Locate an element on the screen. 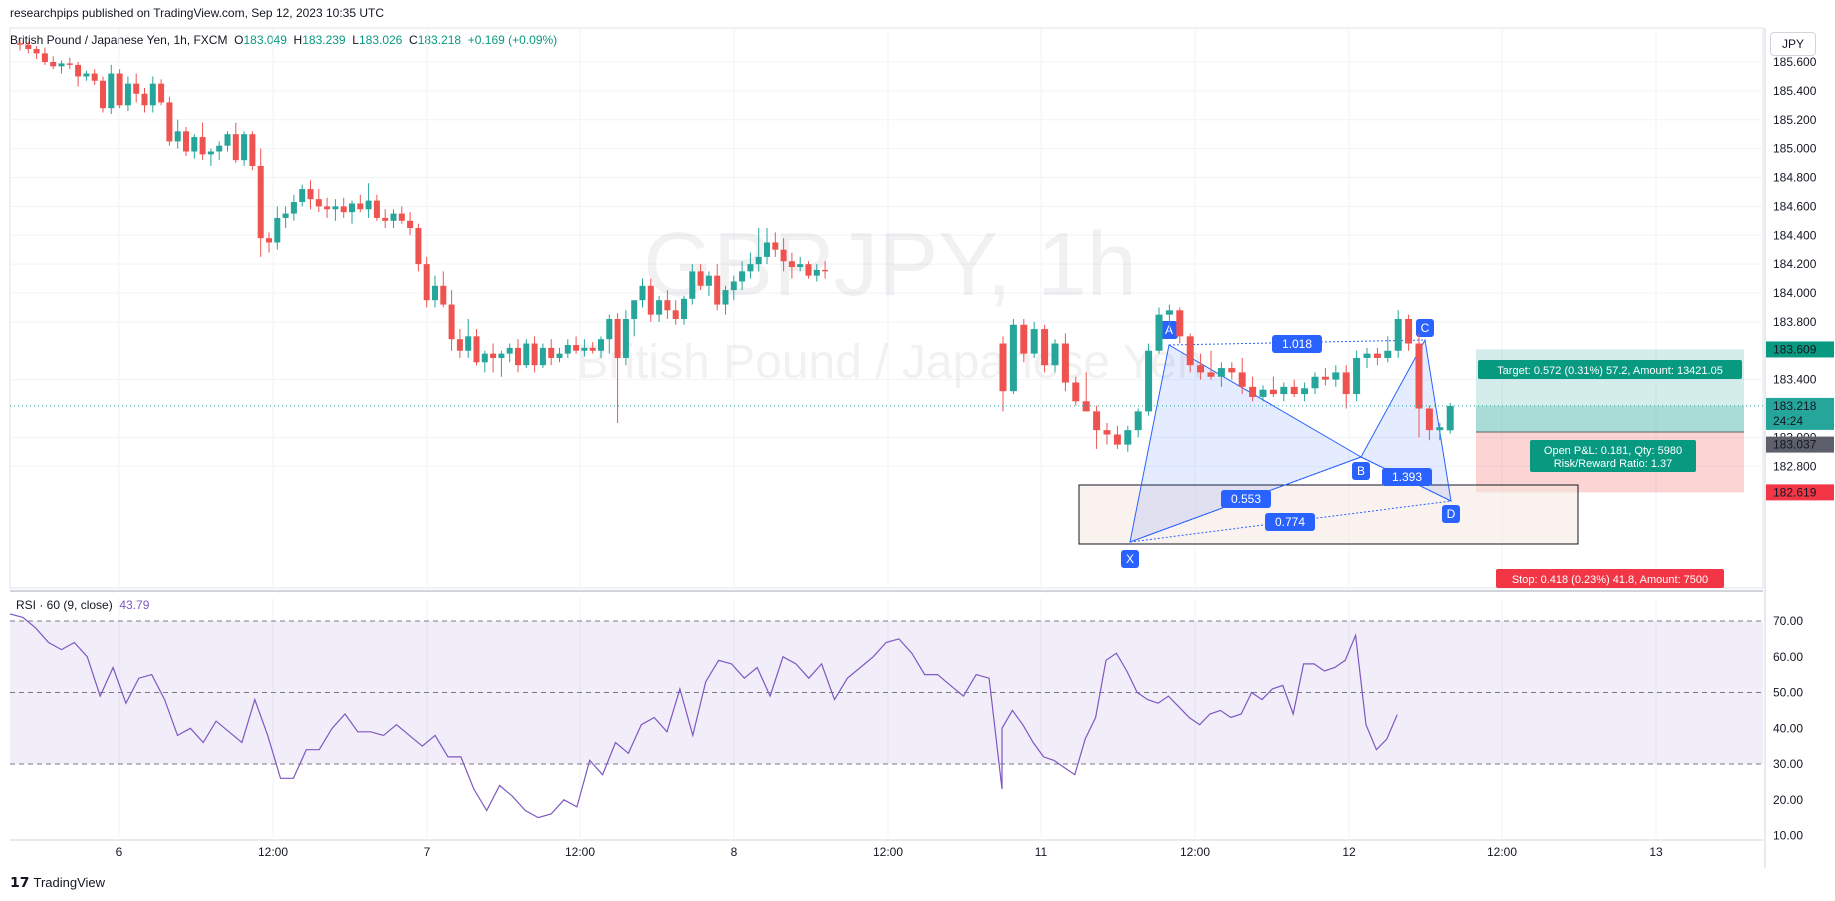  rsi-tick-label: 40.00 is located at coordinates (1788, 728).